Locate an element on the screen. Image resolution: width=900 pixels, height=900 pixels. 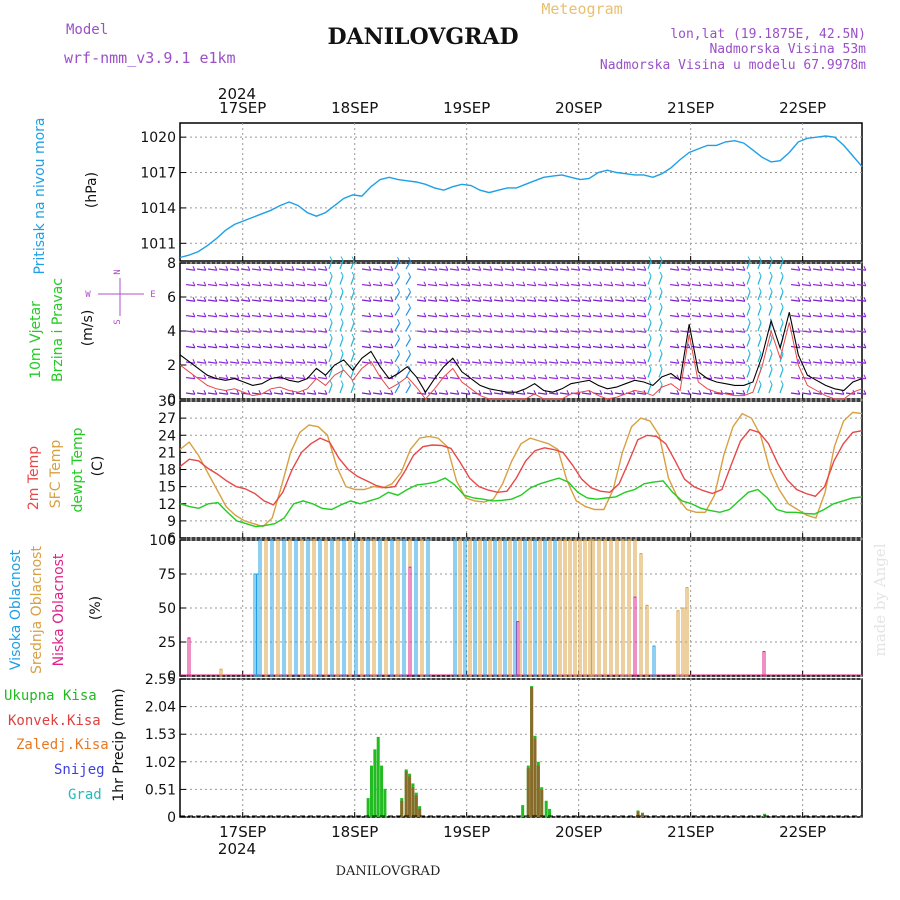
panel-frame is located at coordinates (521, 192).